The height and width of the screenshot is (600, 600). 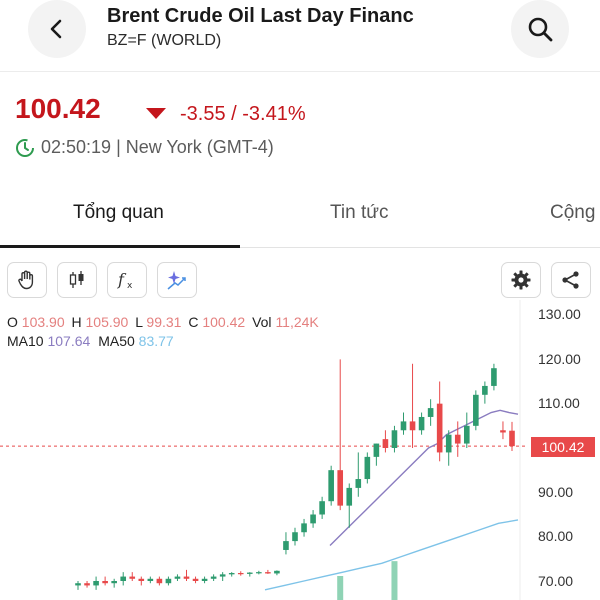 I want to click on open-value: 103.90, so click(x=43, y=322).